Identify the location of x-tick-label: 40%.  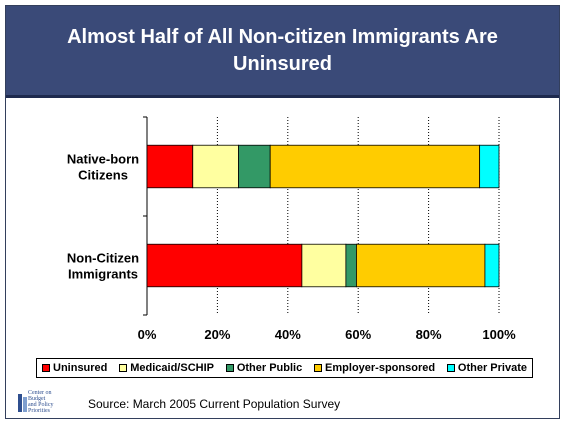
(288, 334).